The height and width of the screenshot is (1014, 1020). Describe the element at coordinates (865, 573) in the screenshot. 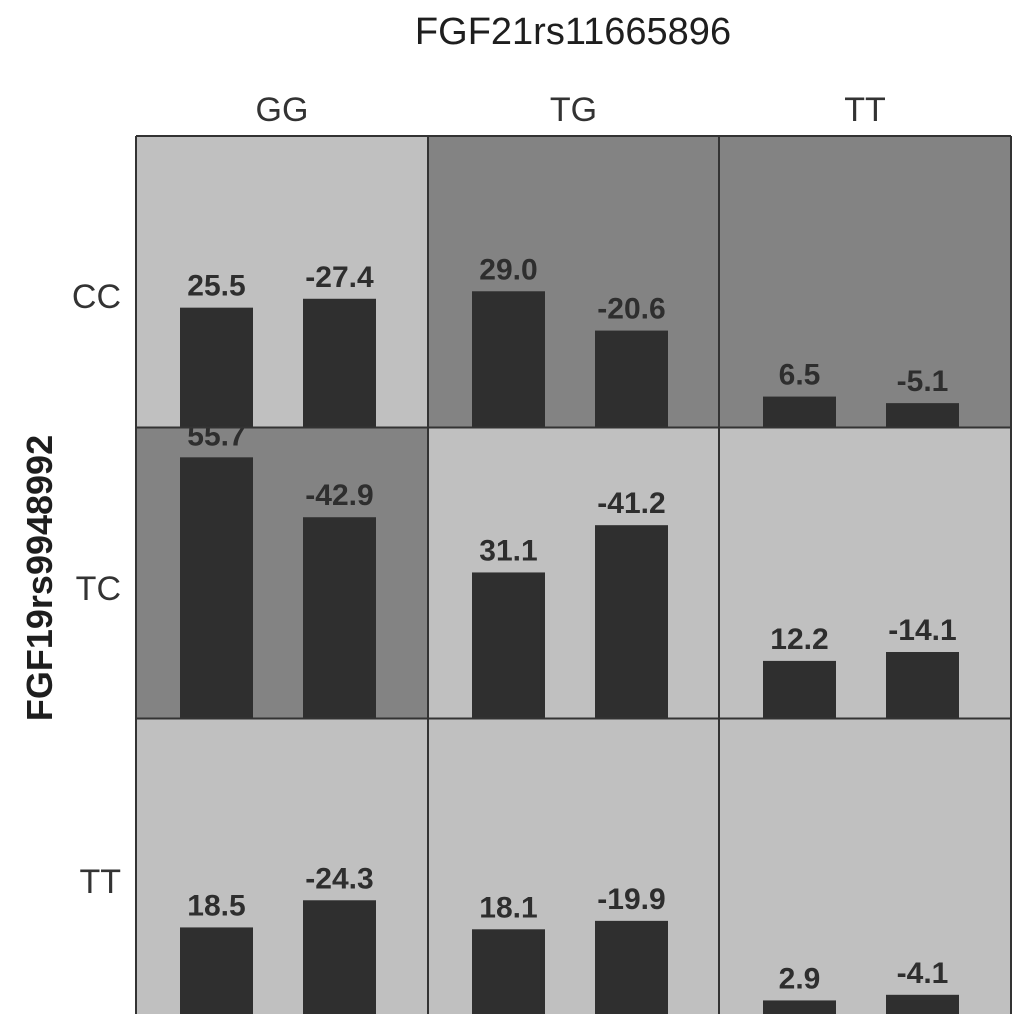

I see `cell-tc-tt` at that location.